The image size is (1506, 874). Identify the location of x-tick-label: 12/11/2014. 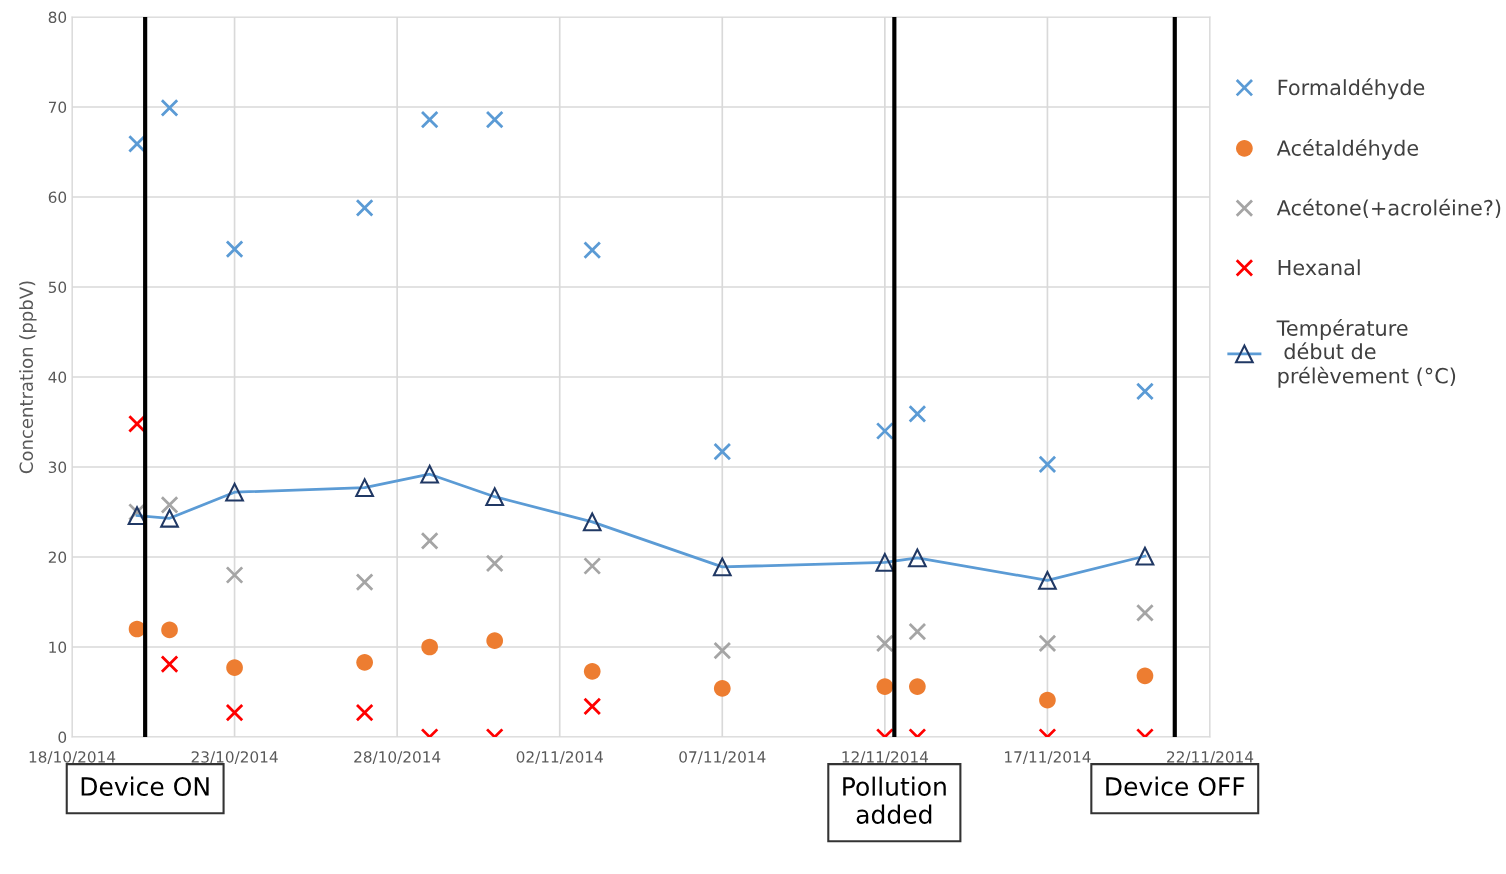
(885, 757).